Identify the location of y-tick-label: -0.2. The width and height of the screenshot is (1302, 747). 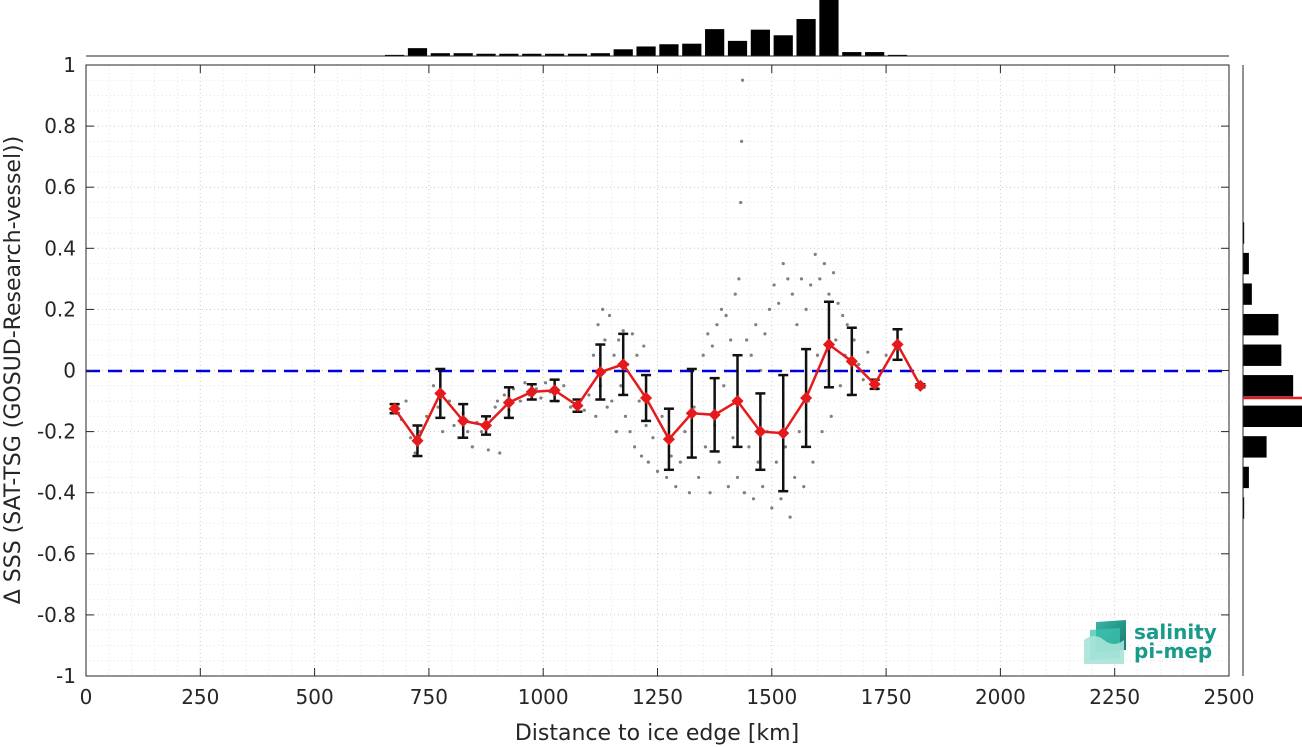
(56, 432).